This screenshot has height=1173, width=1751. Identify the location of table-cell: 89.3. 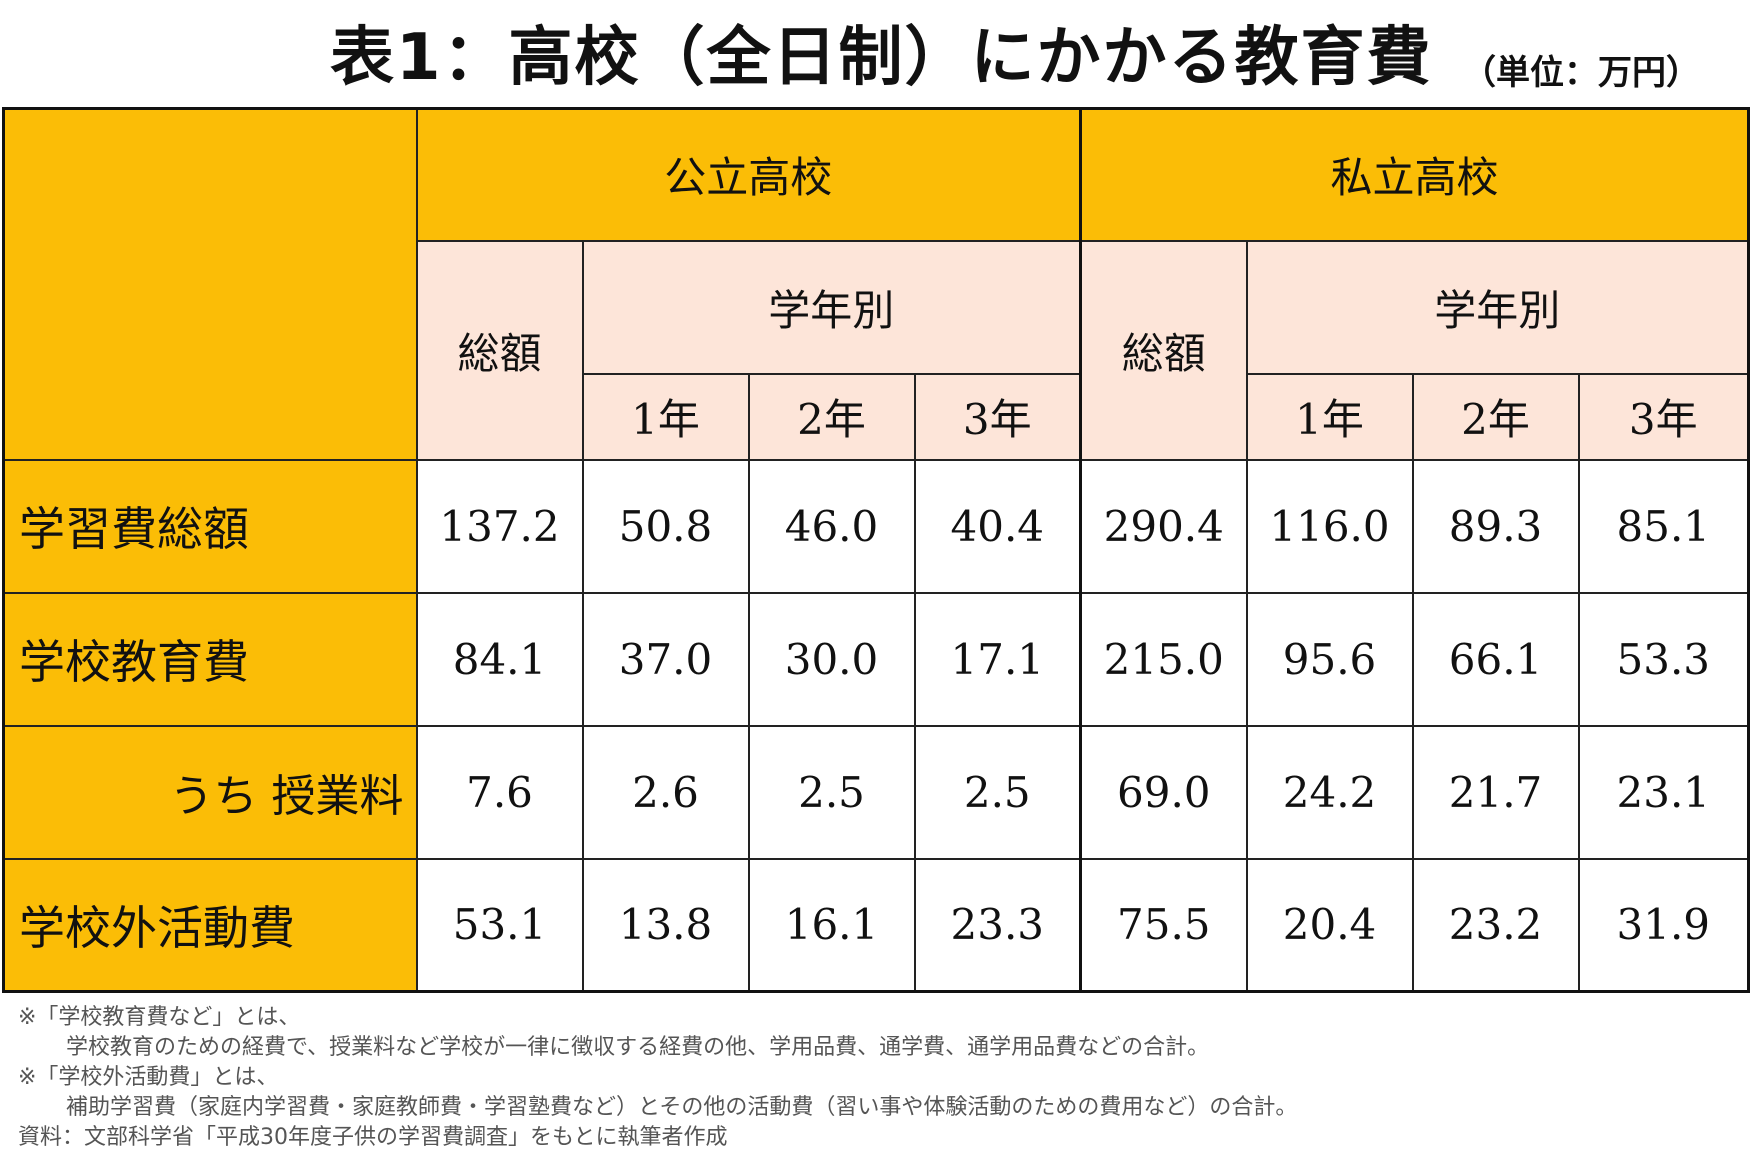
(1495, 526).